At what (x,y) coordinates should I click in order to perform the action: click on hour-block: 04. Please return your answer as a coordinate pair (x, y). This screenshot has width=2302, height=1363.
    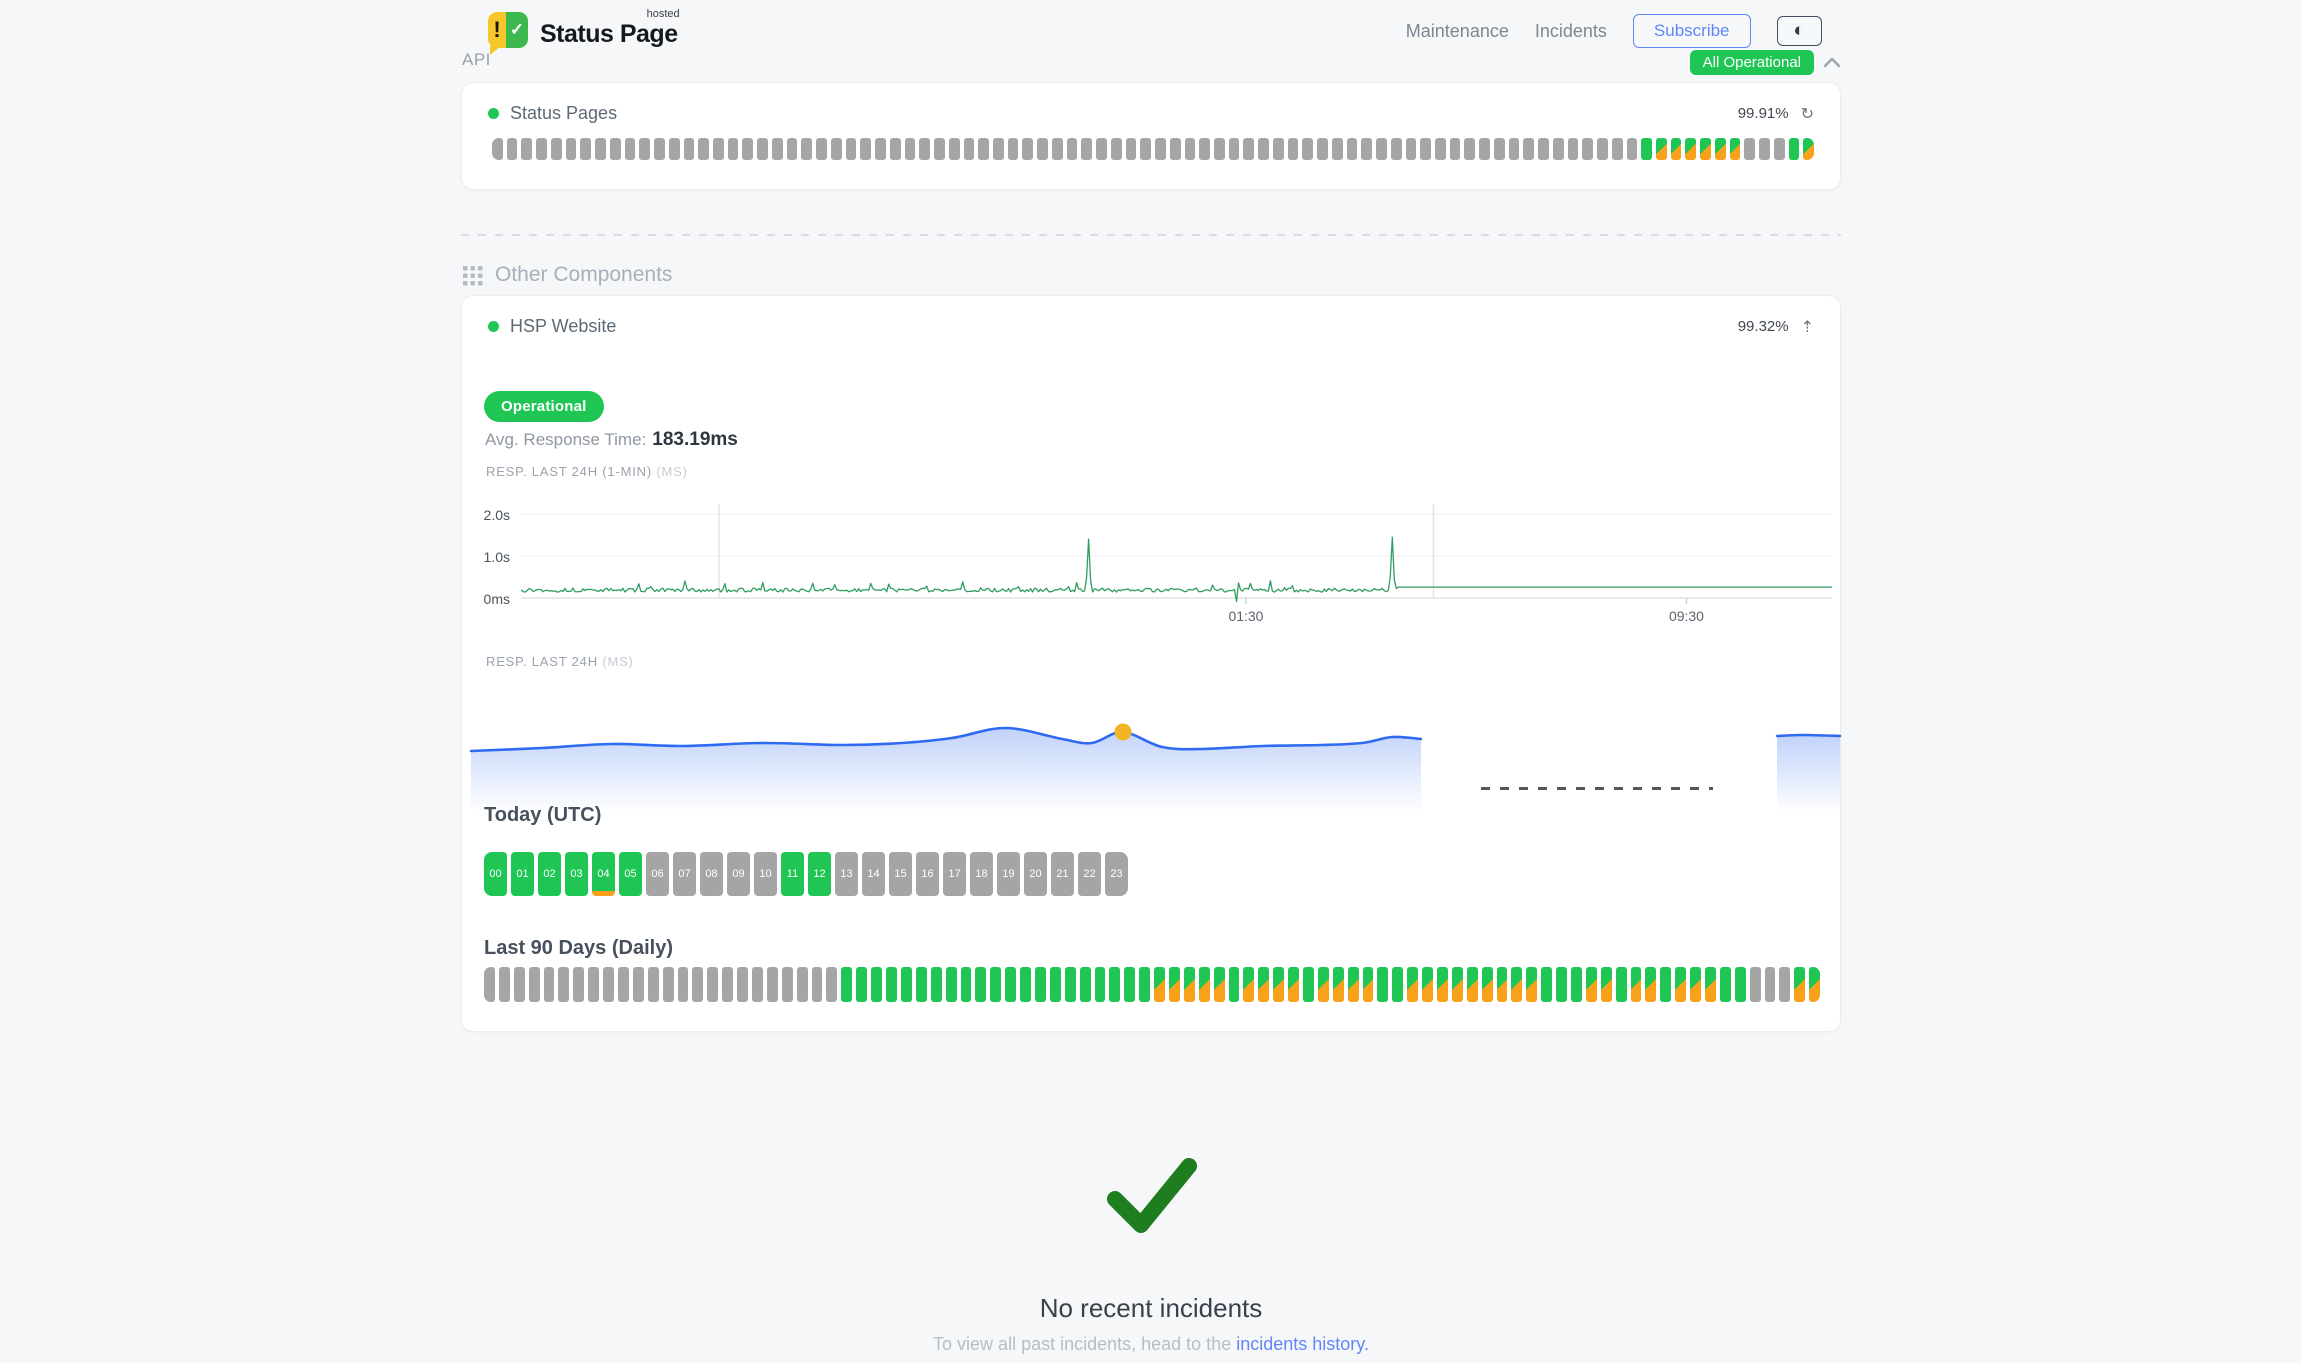
    Looking at the image, I should click on (603, 874).